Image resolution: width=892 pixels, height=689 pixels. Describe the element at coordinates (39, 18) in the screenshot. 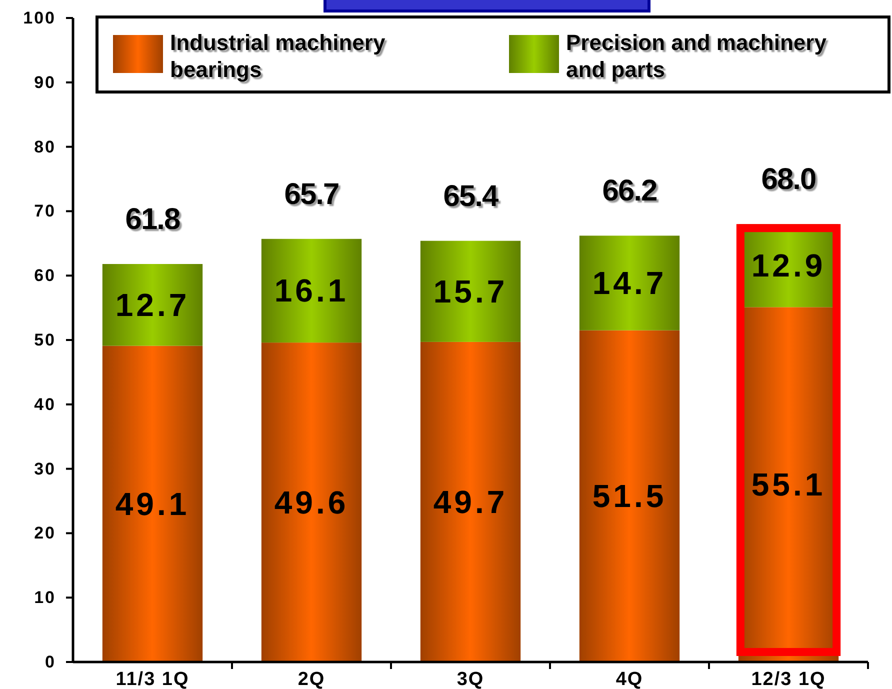

I see `y-tick-label: 100` at that location.